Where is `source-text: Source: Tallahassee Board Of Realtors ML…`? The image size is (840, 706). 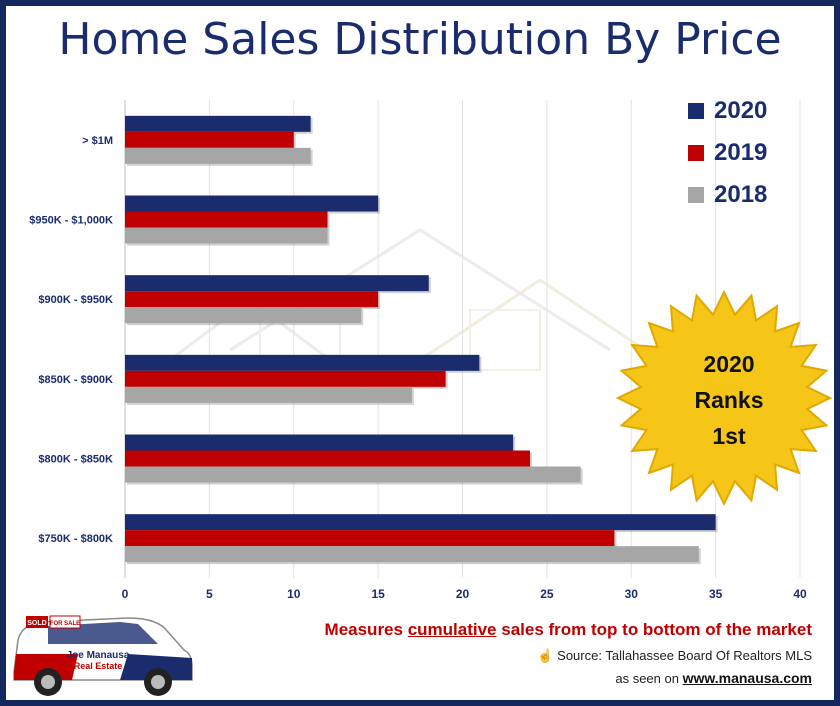
source-text: Source: Tallahassee Board Of Realtors ML… is located at coordinates (684, 655).